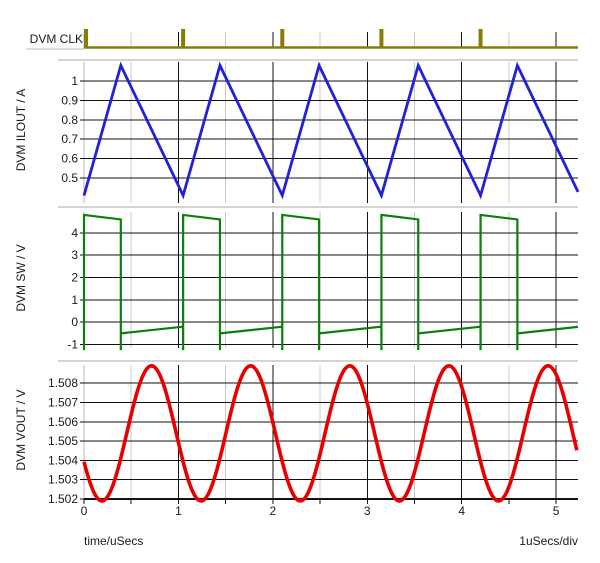  What do you see at coordinates (63, 441) in the screenshot?
I see `y-tick-label: 1.505` at bounding box center [63, 441].